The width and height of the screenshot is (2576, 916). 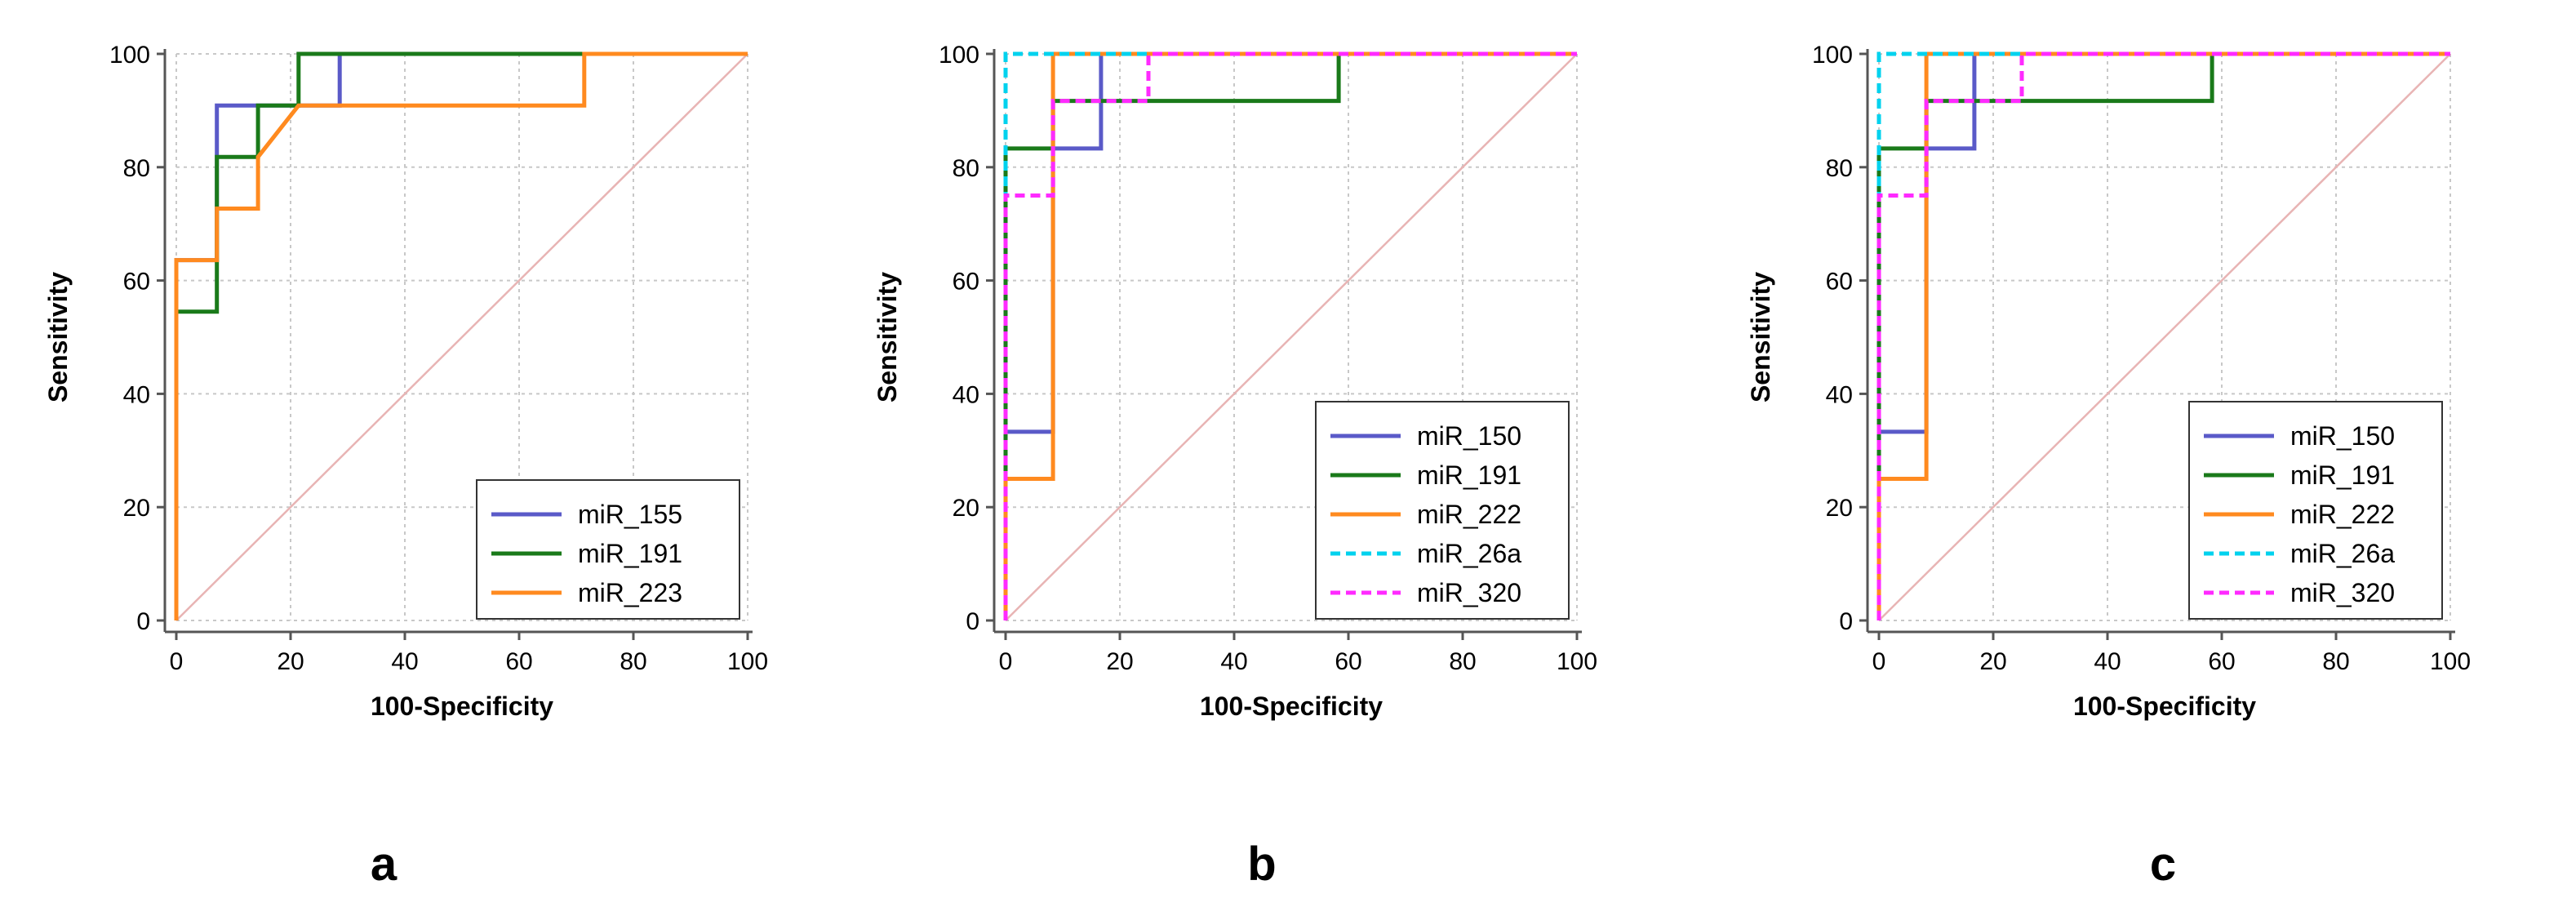 I want to click on panel-letter-b: b, so click(x=1261, y=864).